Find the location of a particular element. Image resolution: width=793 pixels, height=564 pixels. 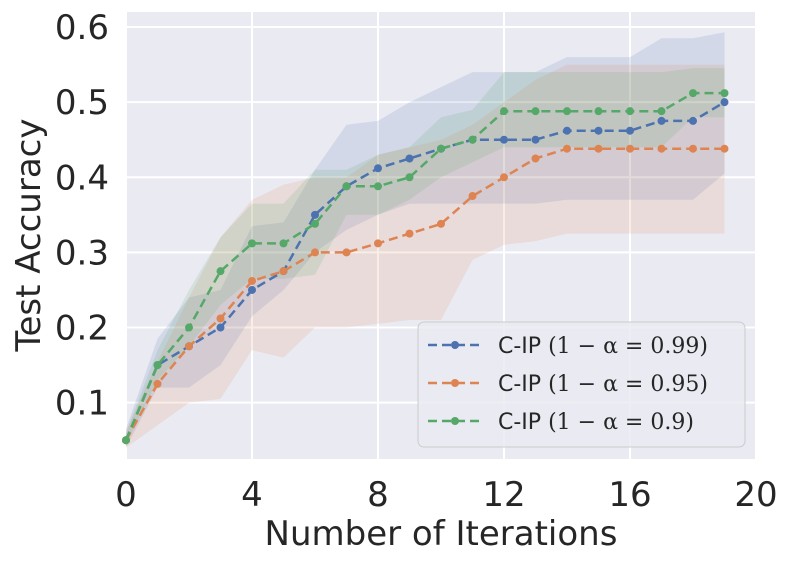

legend-box is located at coordinates (581, 384).